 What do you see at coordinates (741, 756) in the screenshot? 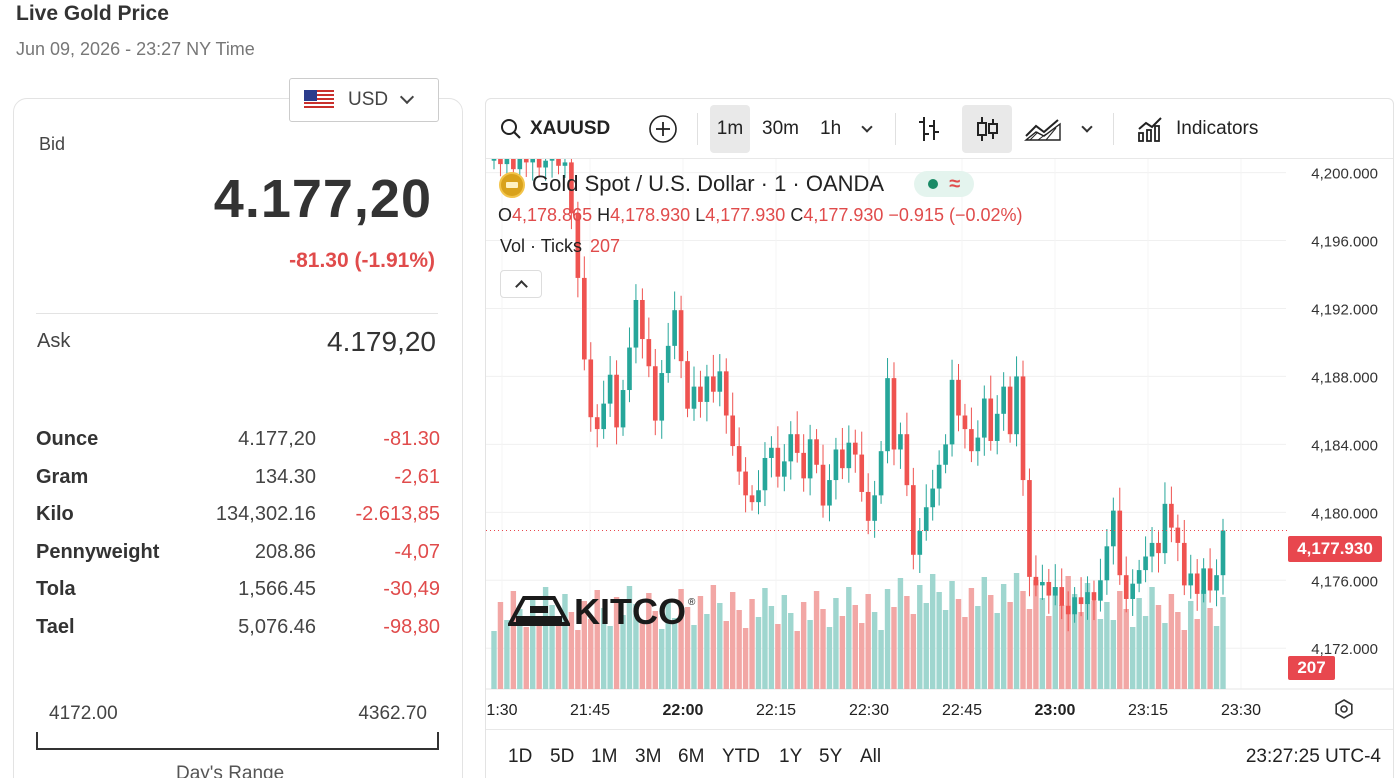
I see `range-ytd: YTD` at bounding box center [741, 756].